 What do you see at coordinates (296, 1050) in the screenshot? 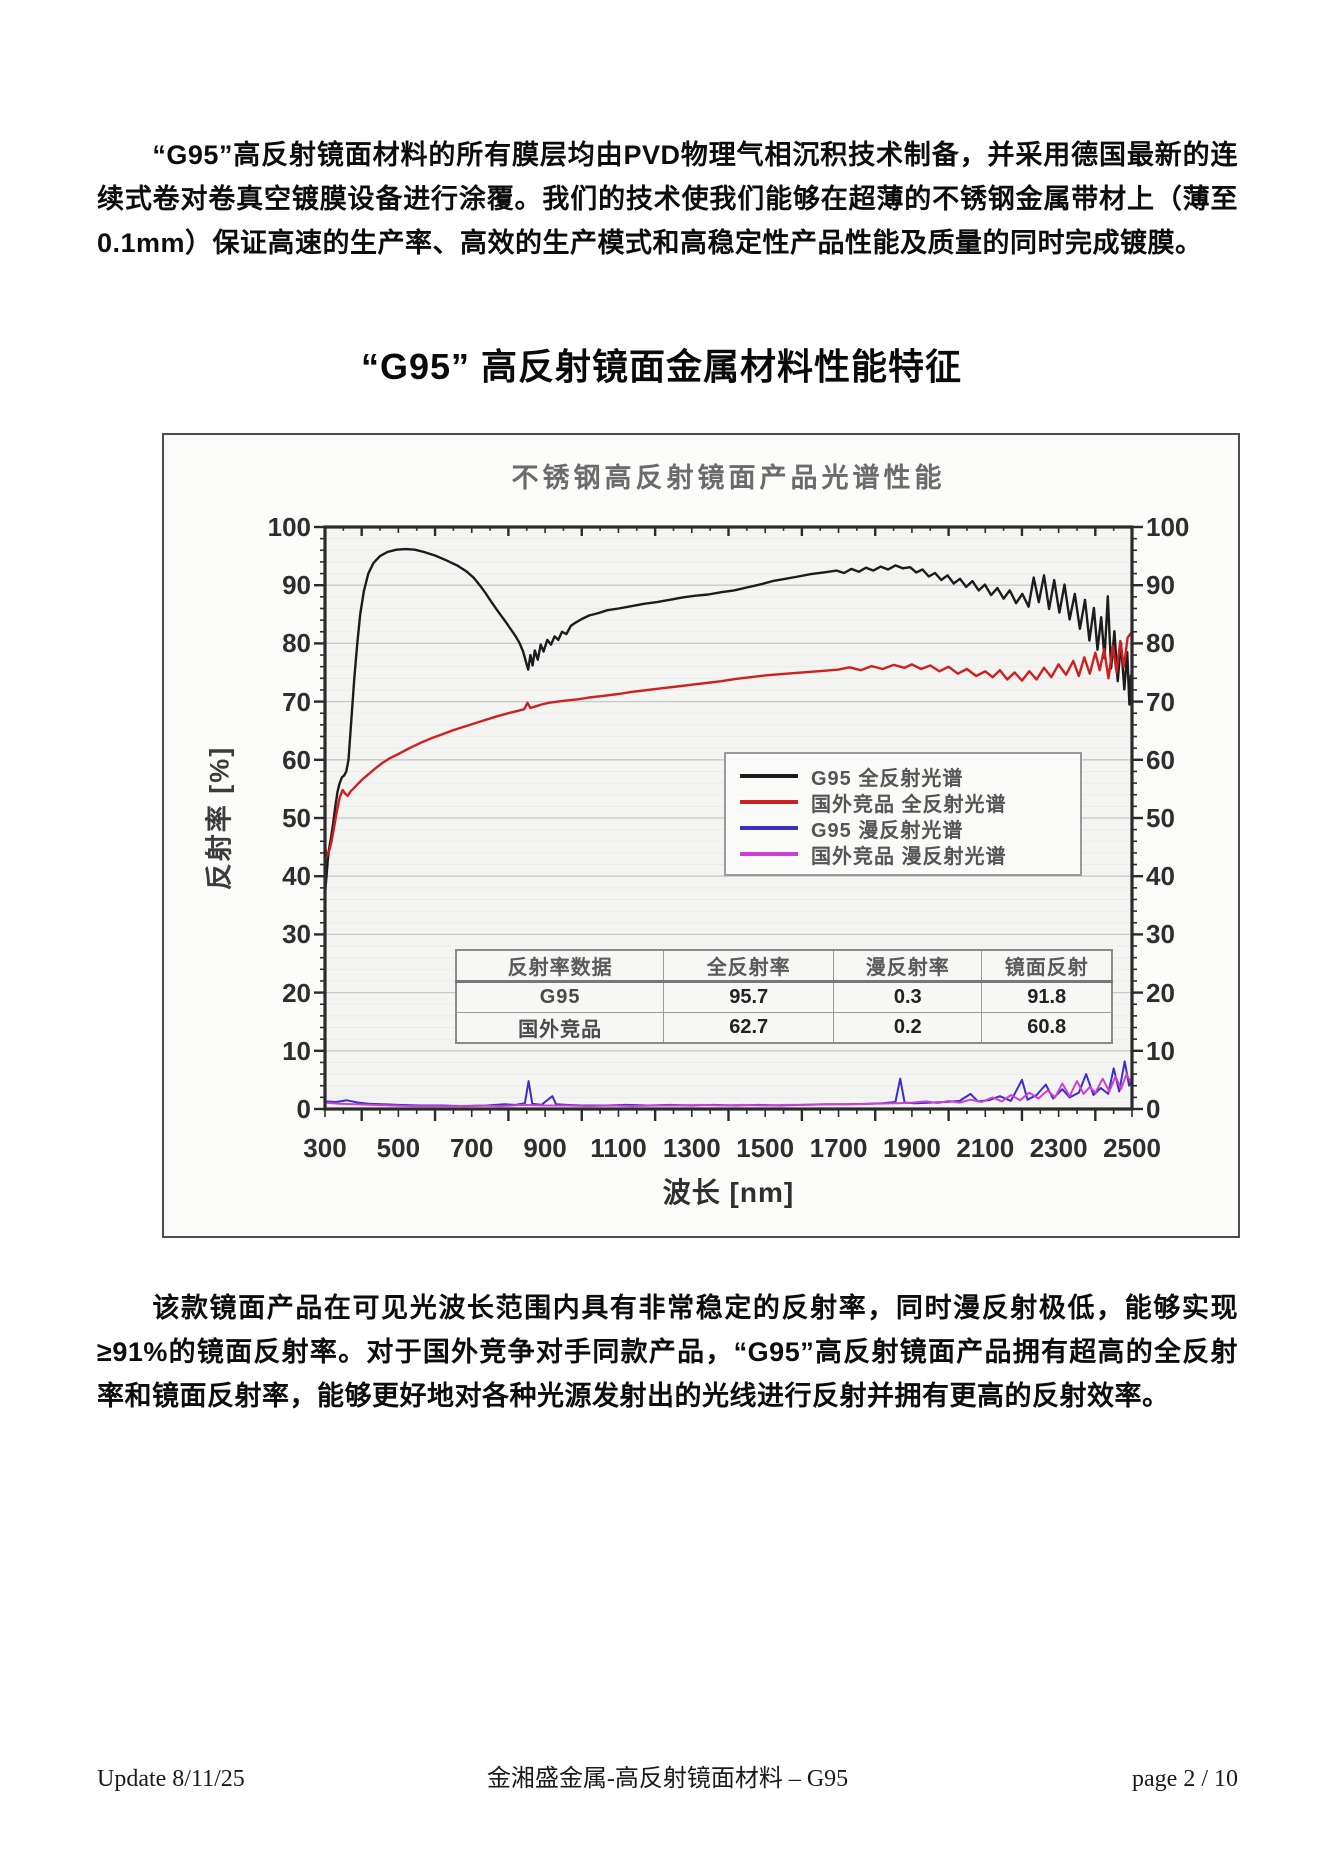
I see `y-tick-label-left: 10` at bounding box center [296, 1050].